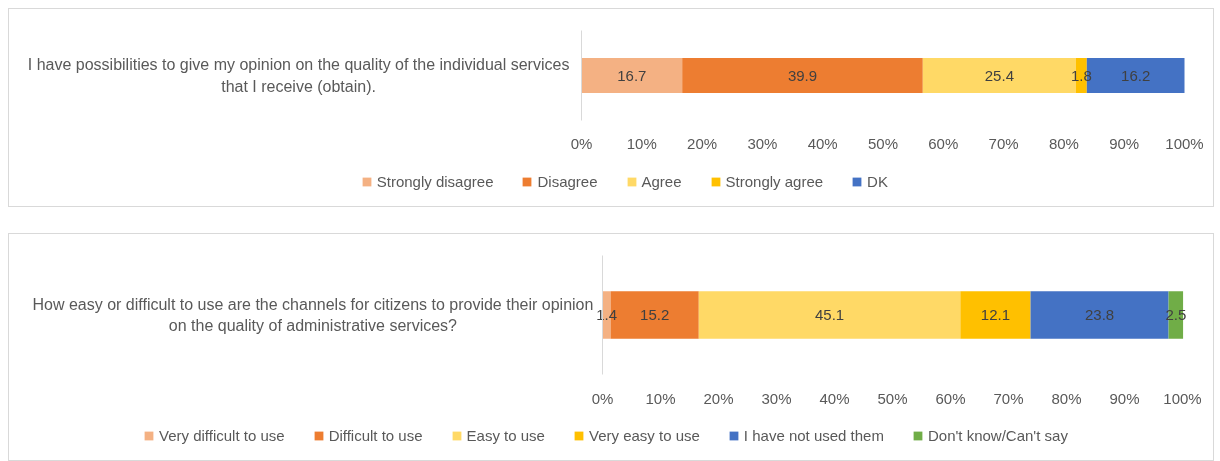  I want to click on data-label: 25.4, so click(999, 75).